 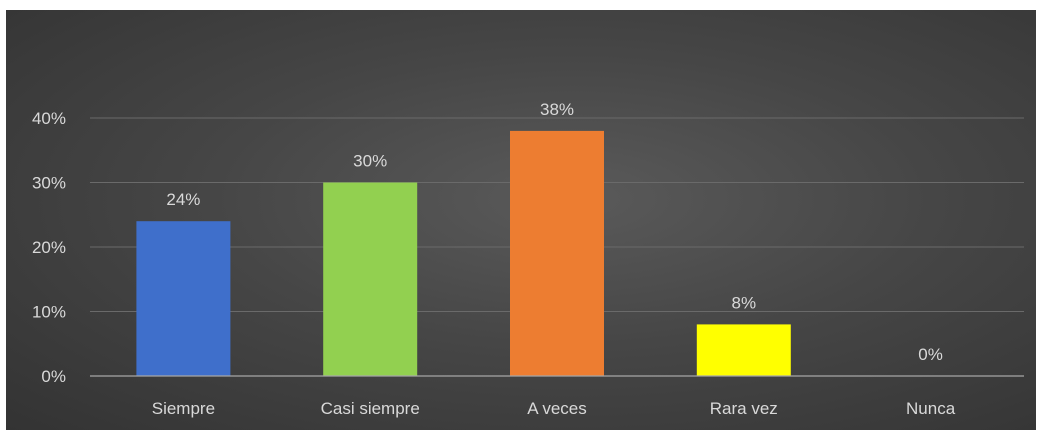 What do you see at coordinates (49, 312) in the screenshot?
I see `y-tick-label: 10%` at bounding box center [49, 312].